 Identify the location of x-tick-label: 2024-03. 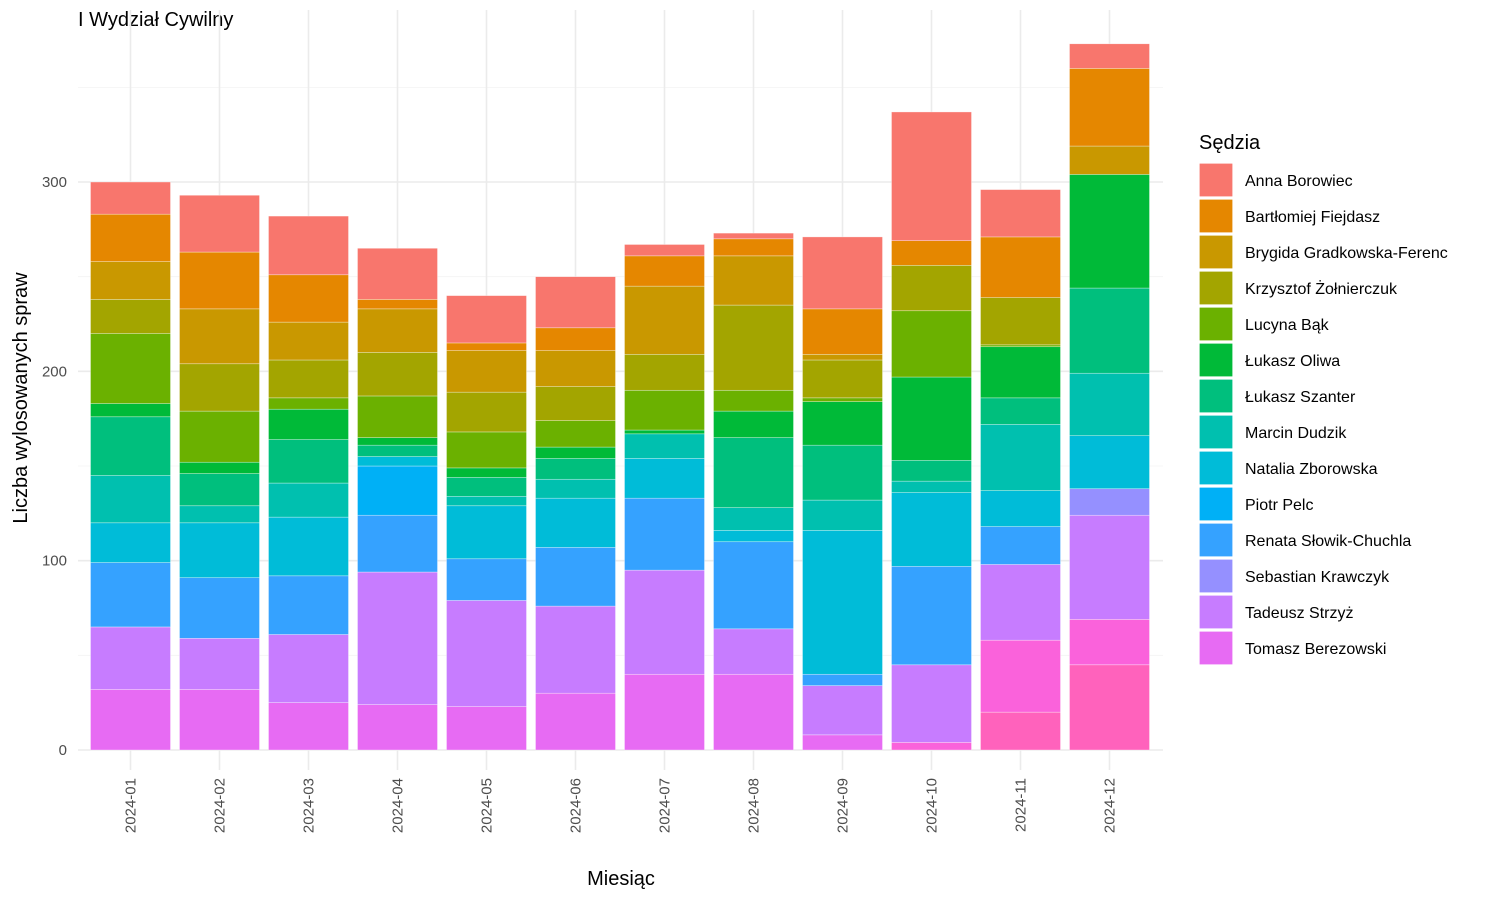
(309, 805).